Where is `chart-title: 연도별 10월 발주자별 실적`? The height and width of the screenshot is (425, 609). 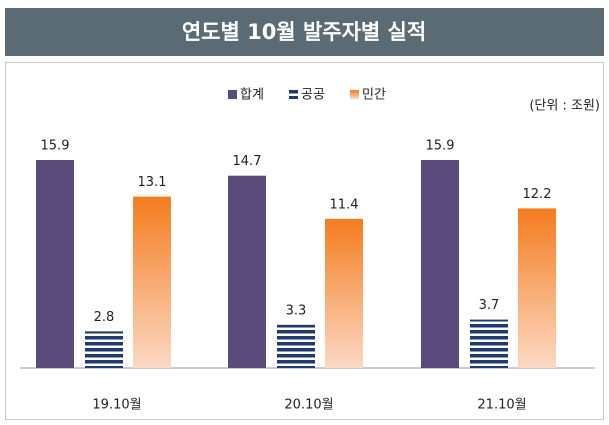 chart-title: 연도별 10월 발주자별 실적 is located at coordinates (304, 32).